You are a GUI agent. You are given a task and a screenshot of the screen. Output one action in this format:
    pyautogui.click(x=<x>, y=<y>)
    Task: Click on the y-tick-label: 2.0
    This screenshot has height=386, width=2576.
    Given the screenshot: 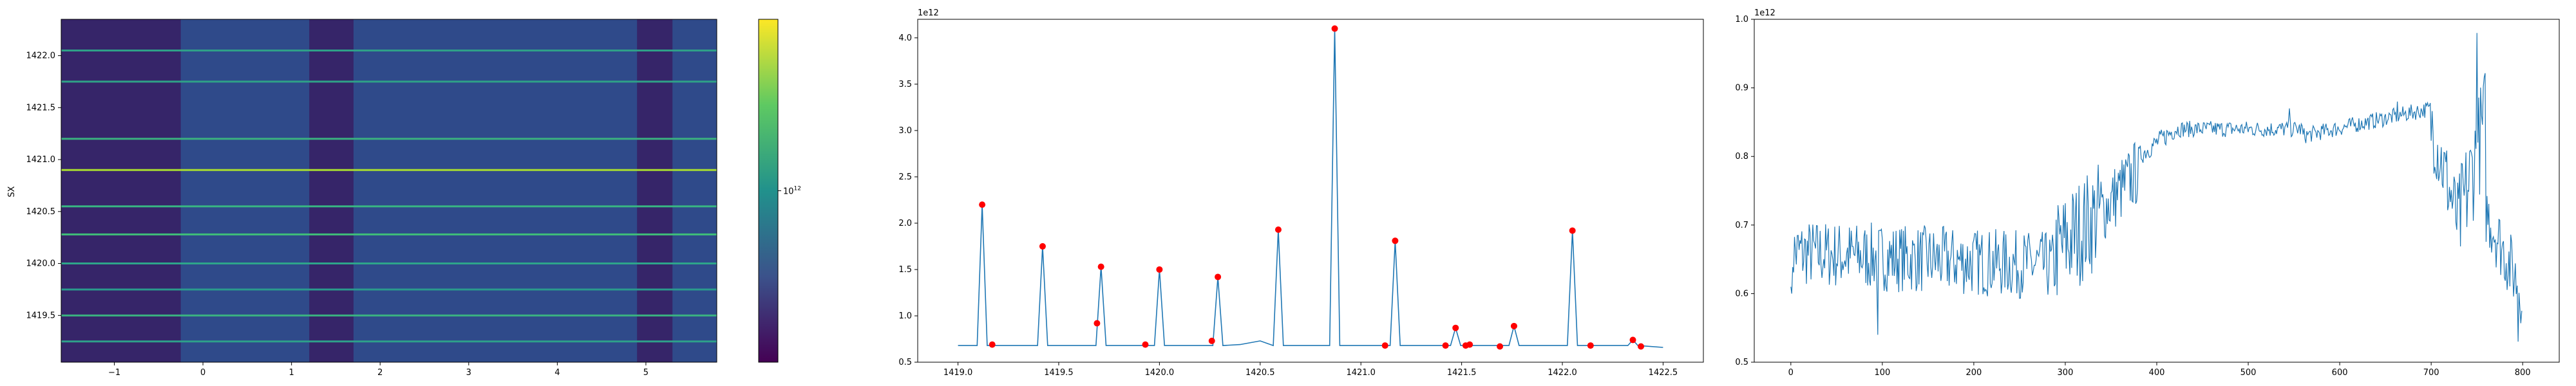 What is the action you would take?
    pyautogui.click(x=905, y=223)
    